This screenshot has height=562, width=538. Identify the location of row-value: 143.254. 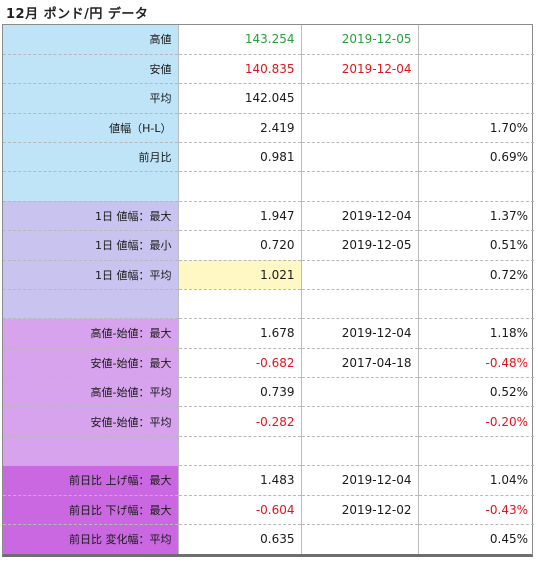
(240, 40).